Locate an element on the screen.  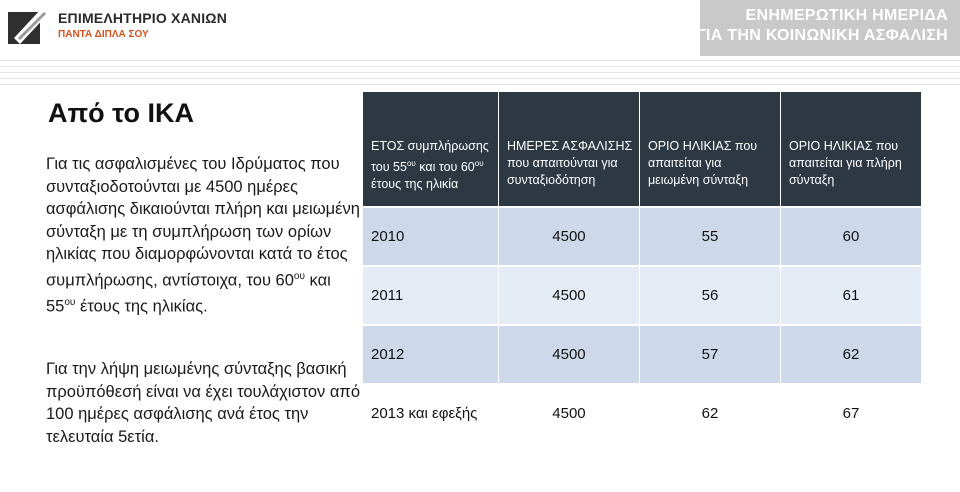
cell-reduced-age: 56 is located at coordinates (709, 295).